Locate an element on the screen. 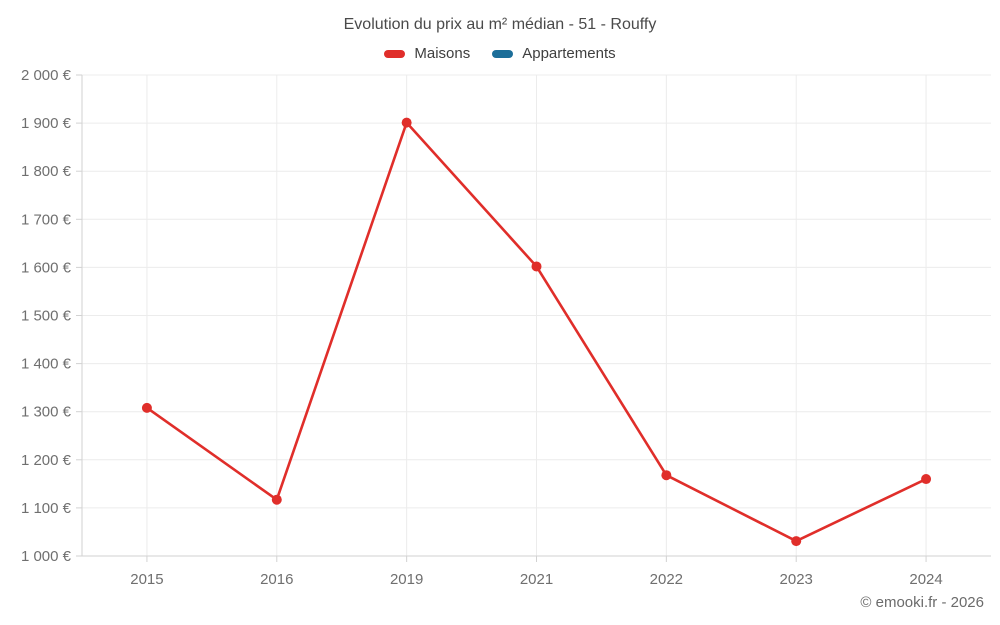 This screenshot has height=625, width=1000. data-point-maisons-2023: 2023 : 1031 € is located at coordinates (796, 541).